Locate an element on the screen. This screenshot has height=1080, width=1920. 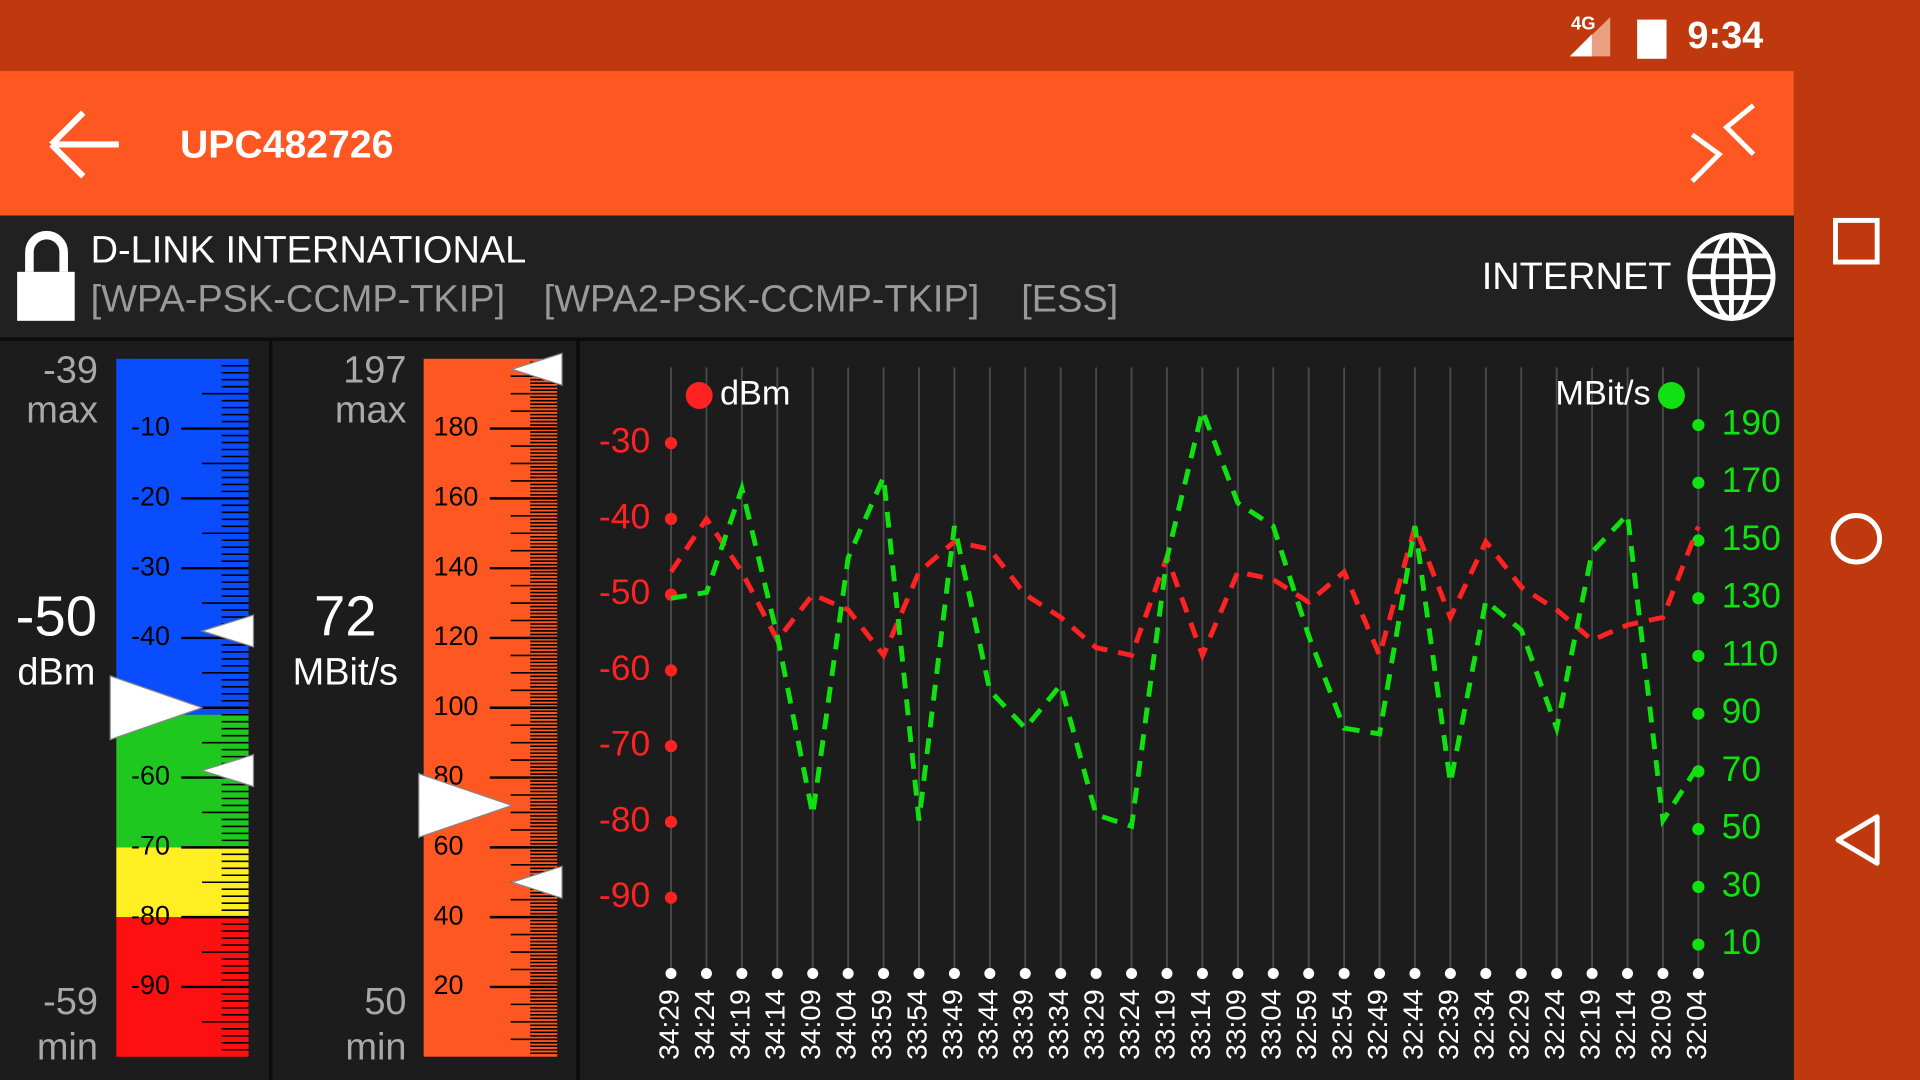
connection: INTERNET is located at coordinates (1577, 277).